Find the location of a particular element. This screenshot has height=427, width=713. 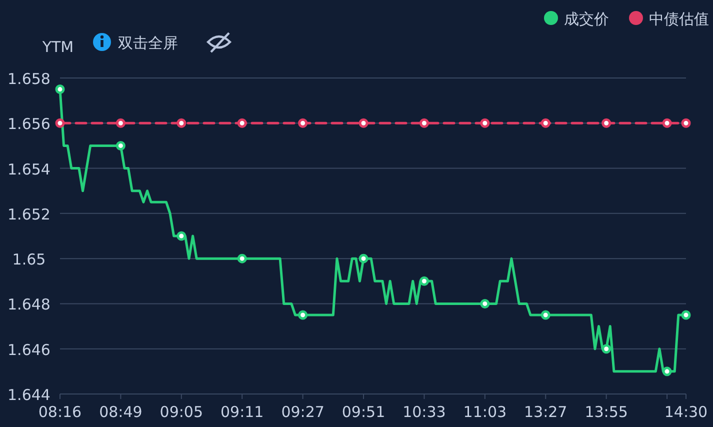

legend-label: 成交价 is located at coordinates (586, 19).